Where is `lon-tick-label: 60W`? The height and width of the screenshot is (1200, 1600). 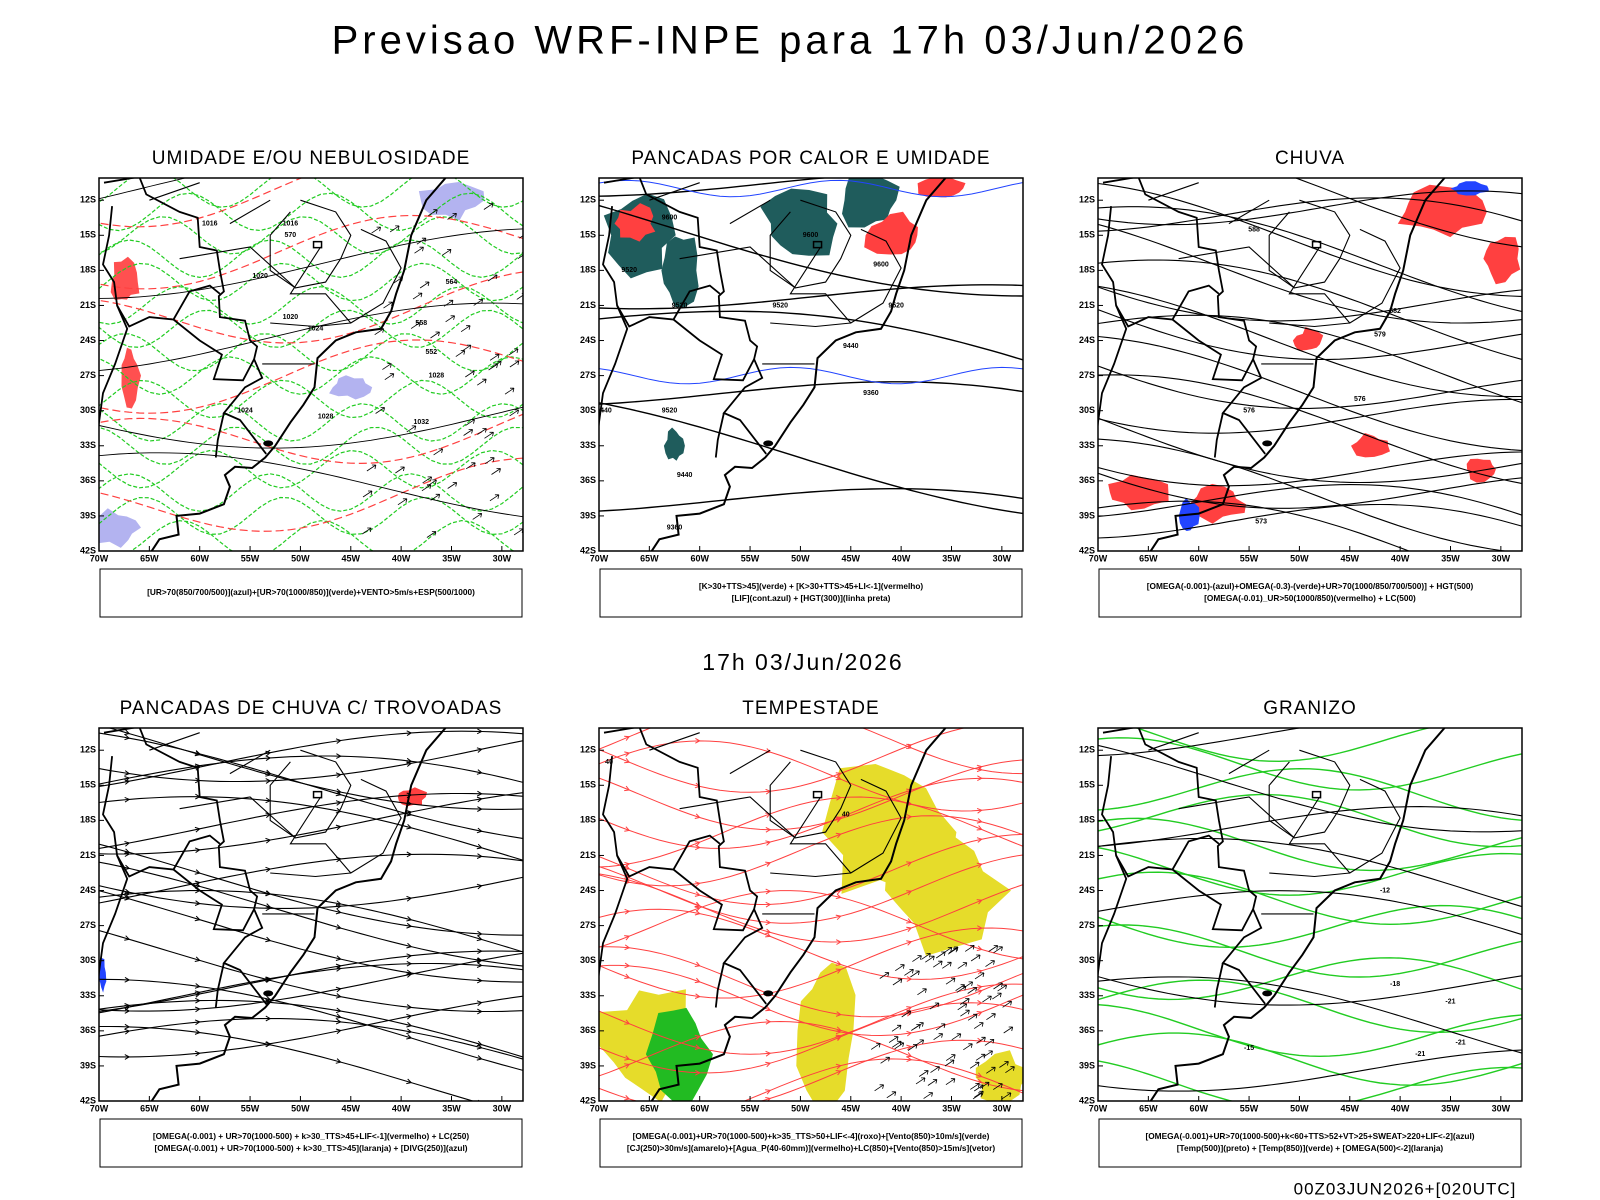
lon-tick-label: 60W is located at coordinates (699, 1108).